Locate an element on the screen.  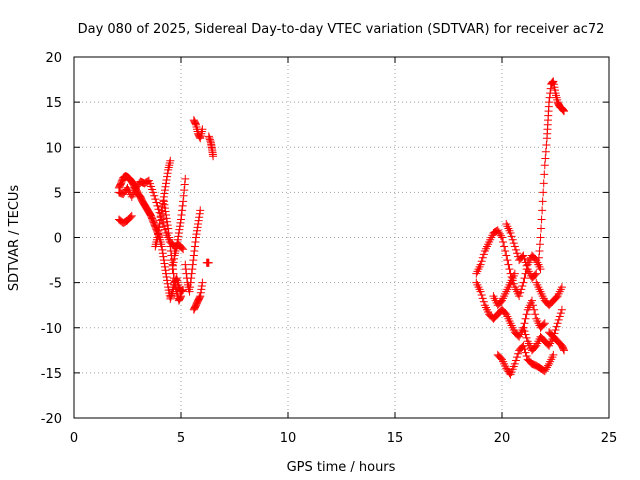
series-late-mid is located at coordinates (521, 251).